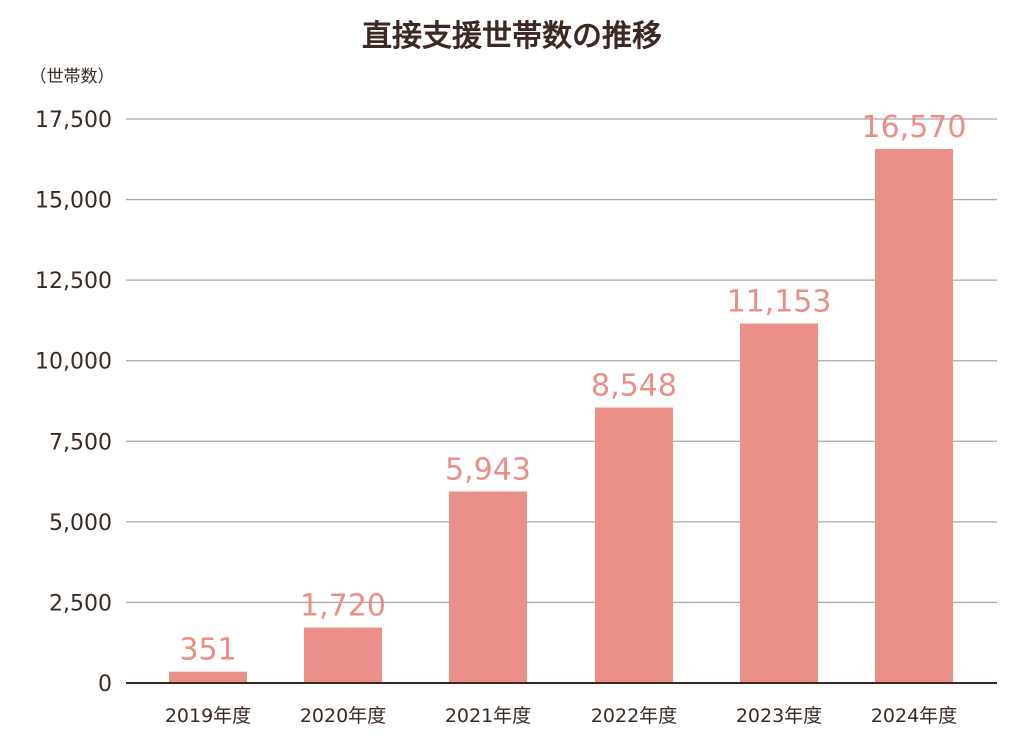 The image size is (1024, 745). I want to click on y-axis-ticks: 0 2,500 5,000 7,500 10,000 12,500 15,000 17,500, so click(73, 402).